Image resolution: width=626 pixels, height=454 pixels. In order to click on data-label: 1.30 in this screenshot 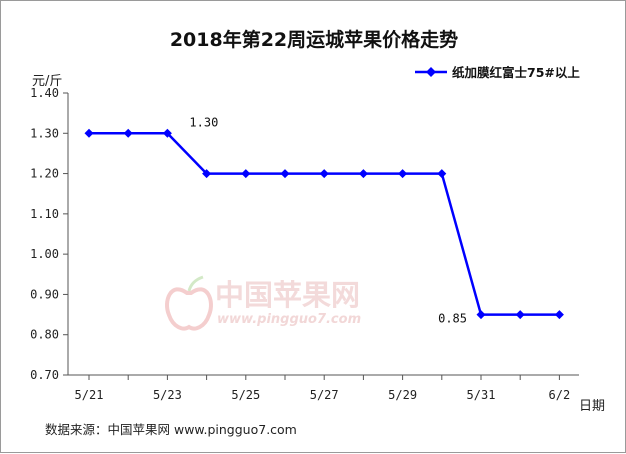, I will do `click(203, 122)`.